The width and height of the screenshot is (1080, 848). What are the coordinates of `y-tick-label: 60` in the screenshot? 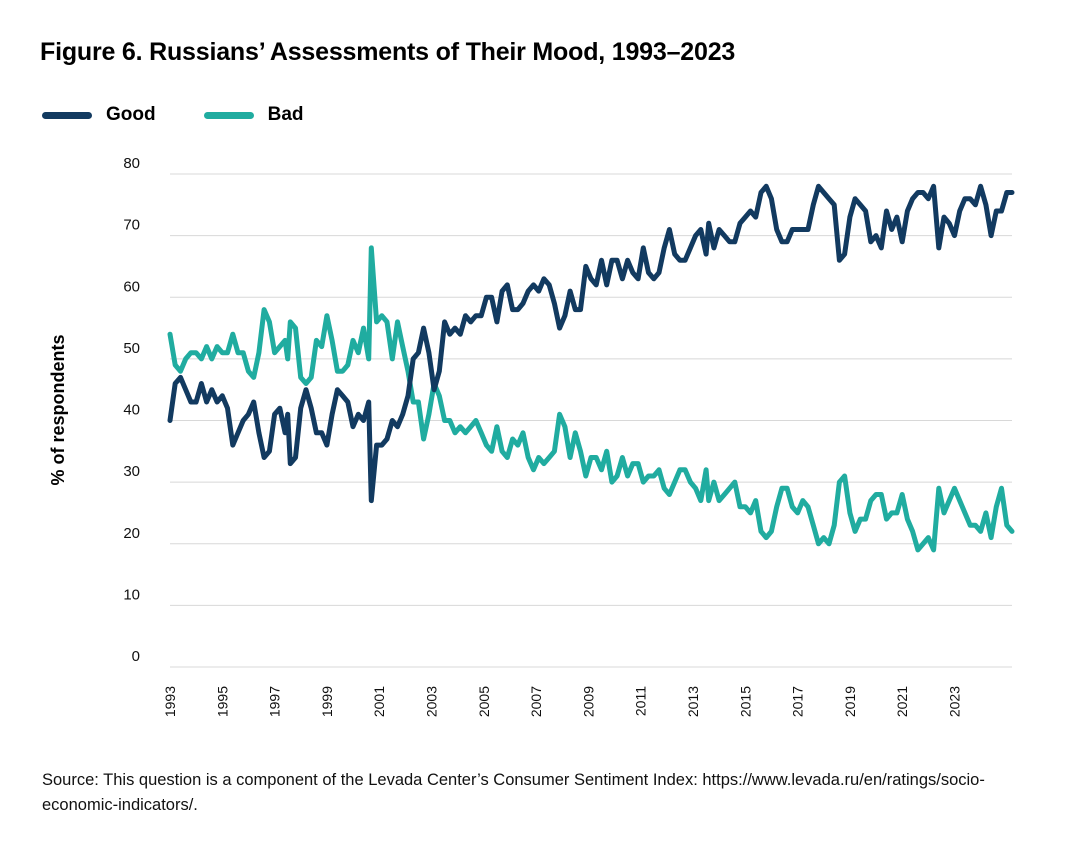 It's located at (131, 286).